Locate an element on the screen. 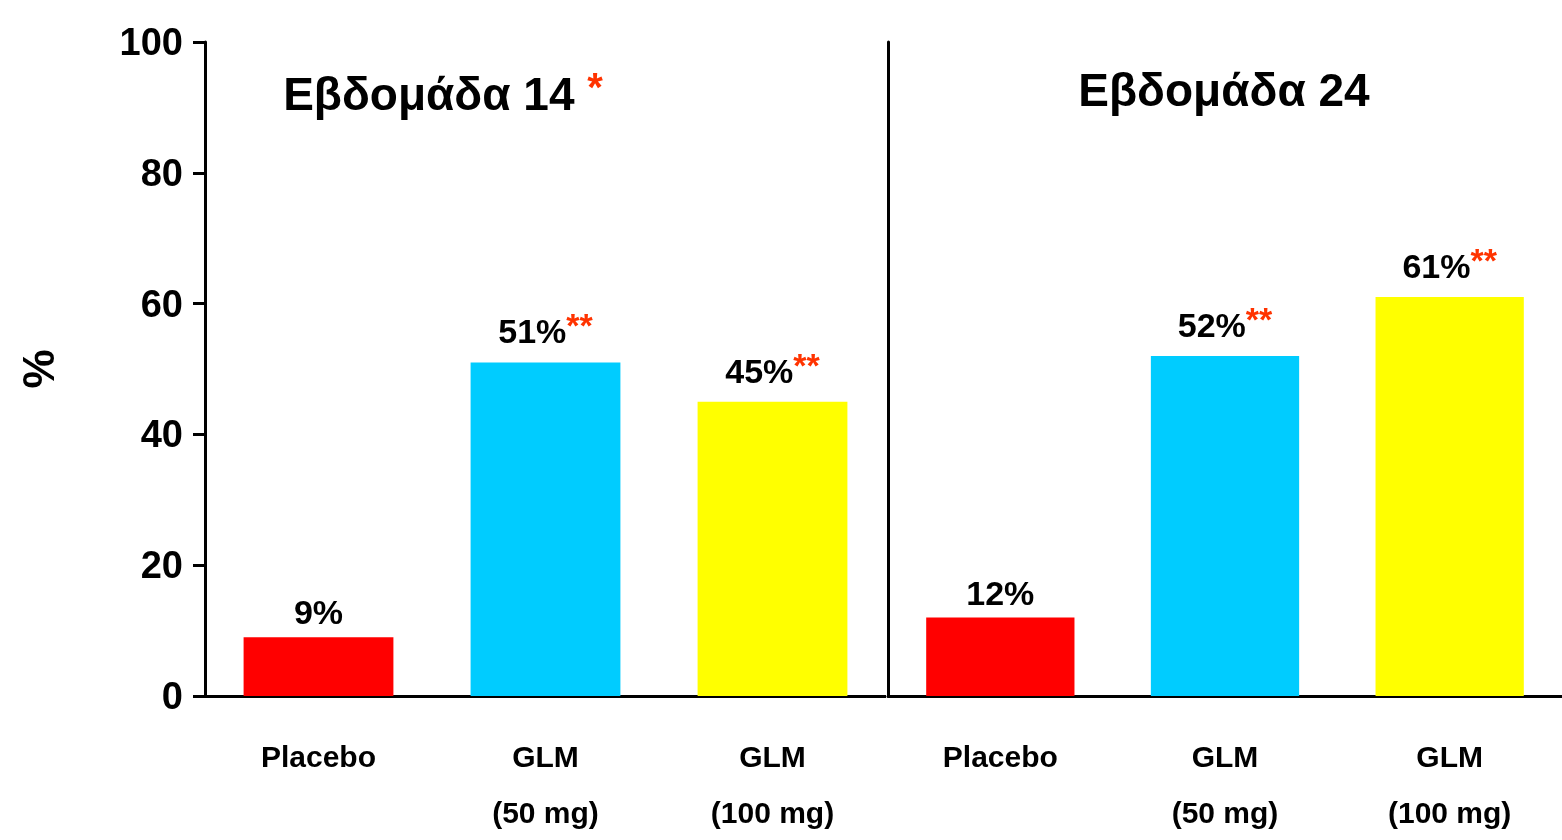 The width and height of the screenshot is (1562, 840). y-tick-label: 20 is located at coordinates (161, 565).